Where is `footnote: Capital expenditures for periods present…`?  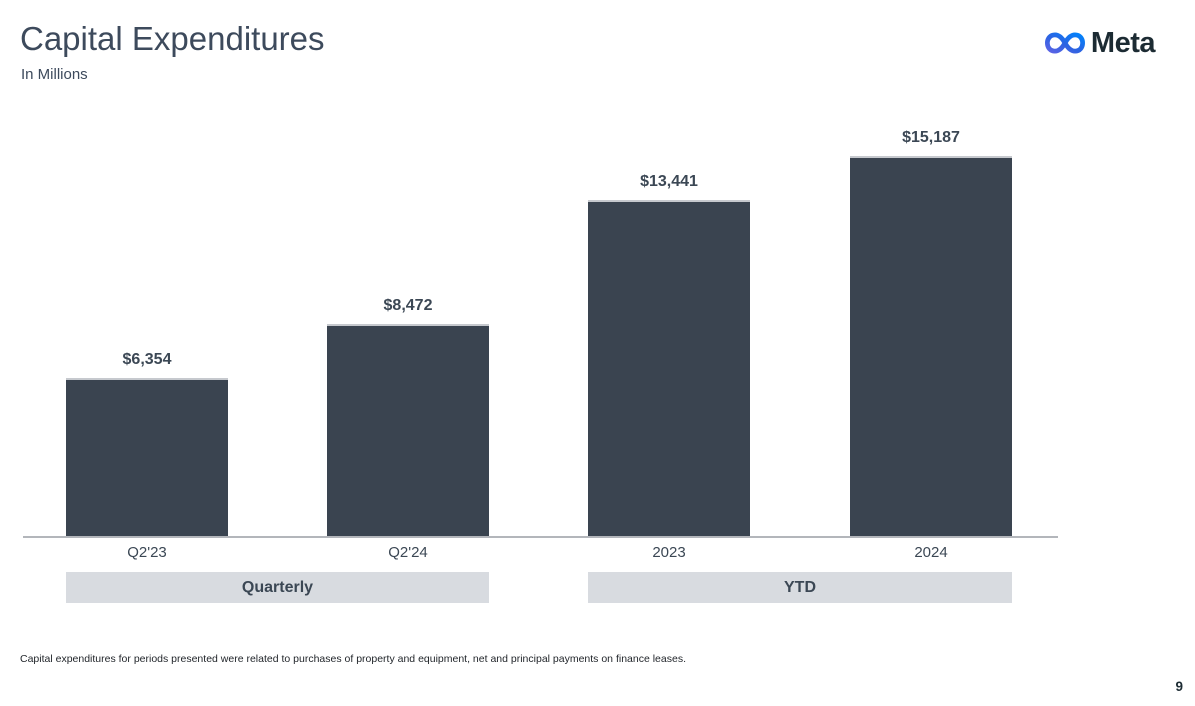 footnote: Capital expenditures for periods present… is located at coordinates (353, 659).